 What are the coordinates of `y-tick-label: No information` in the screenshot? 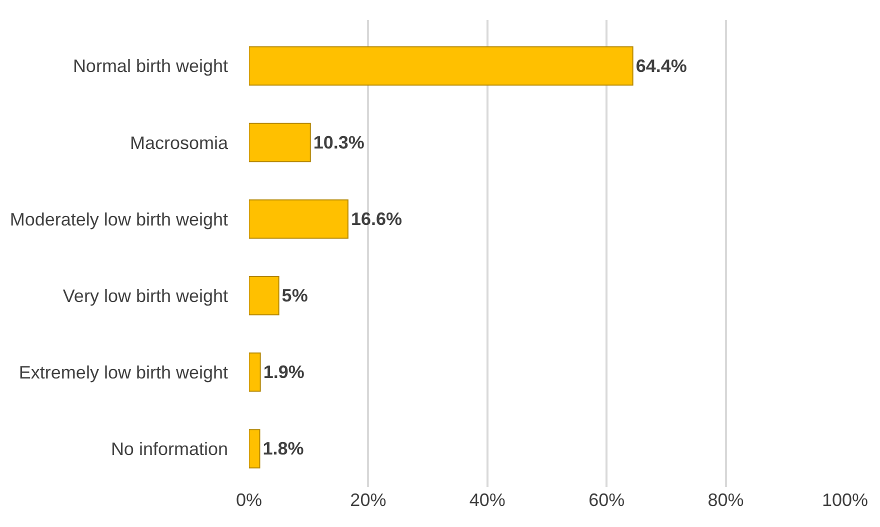 It's located at (169, 449).